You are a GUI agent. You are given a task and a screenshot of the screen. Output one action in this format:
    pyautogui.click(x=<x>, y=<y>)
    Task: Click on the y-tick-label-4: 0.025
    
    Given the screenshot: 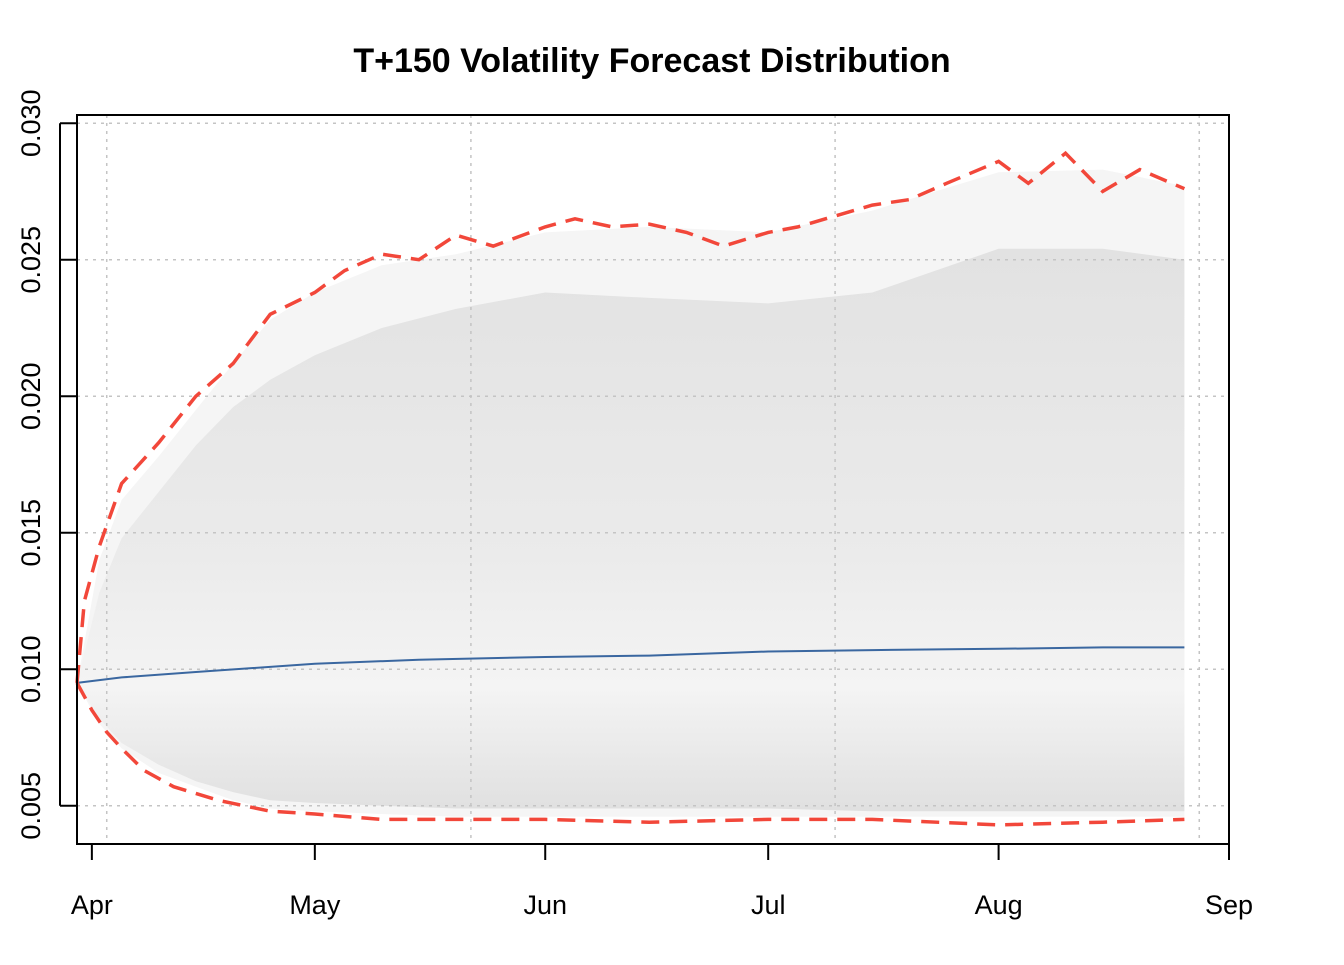 What is the action you would take?
    pyautogui.click(x=31, y=260)
    